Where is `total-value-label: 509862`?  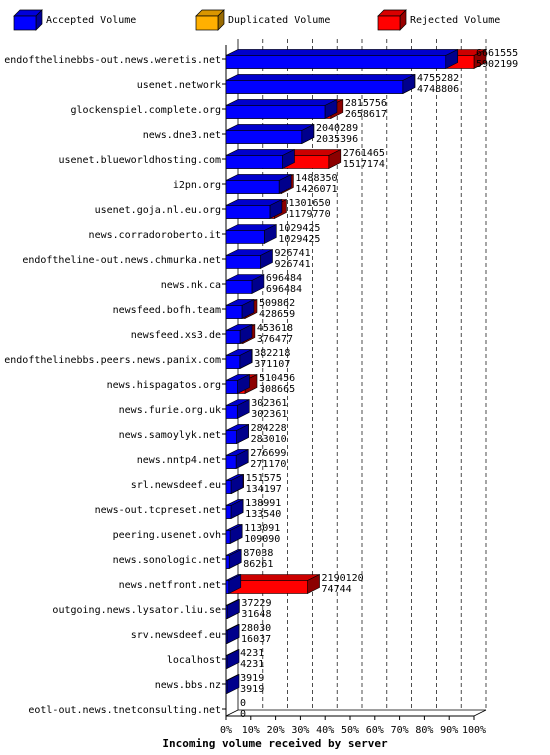 total-value-label: 509862 is located at coordinates (277, 303).